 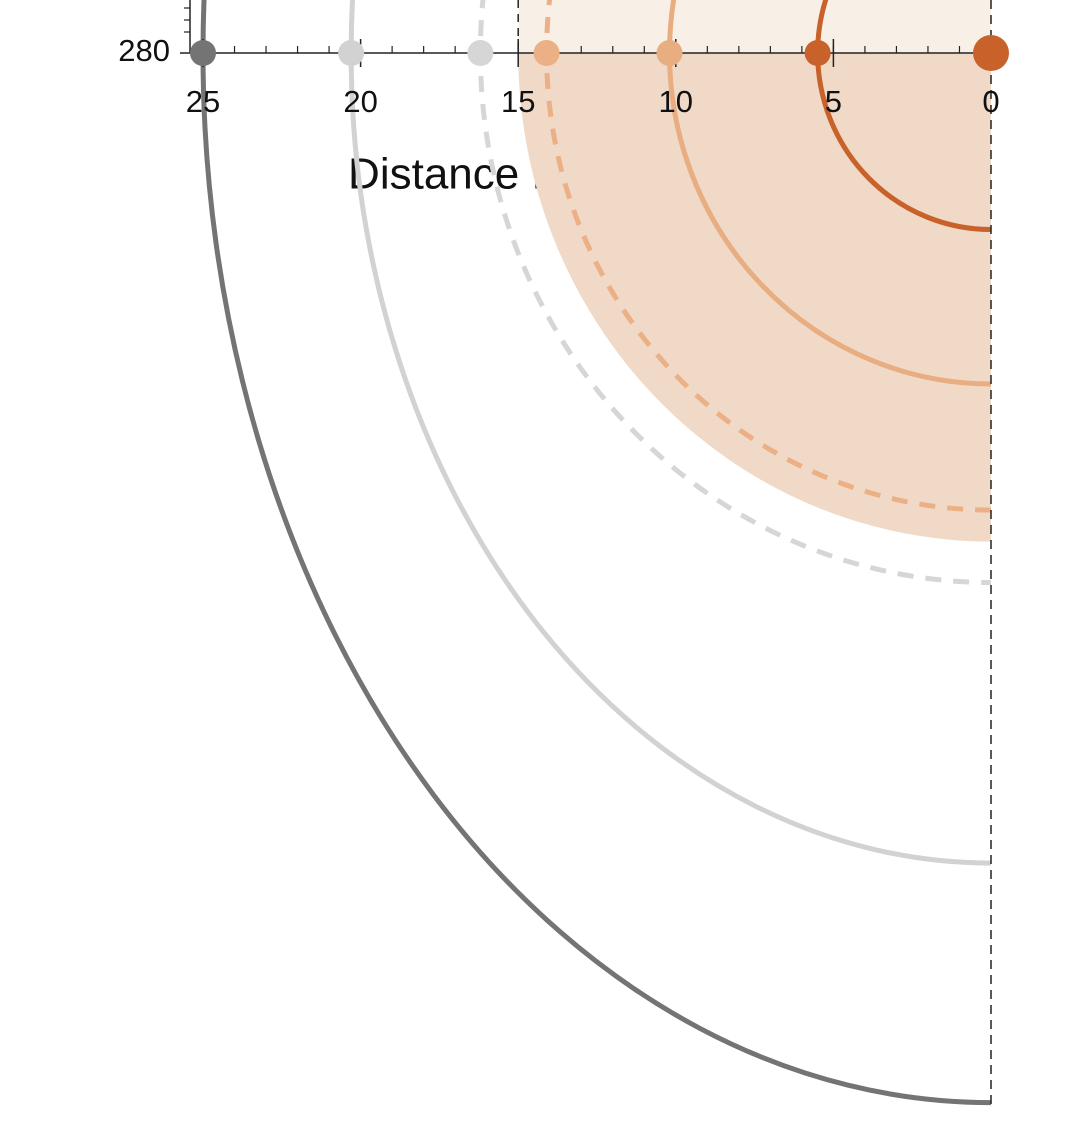 What do you see at coordinates (990, 101) in the screenshot?
I see `x-tick-label: 0` at bounding box center [990, 101].